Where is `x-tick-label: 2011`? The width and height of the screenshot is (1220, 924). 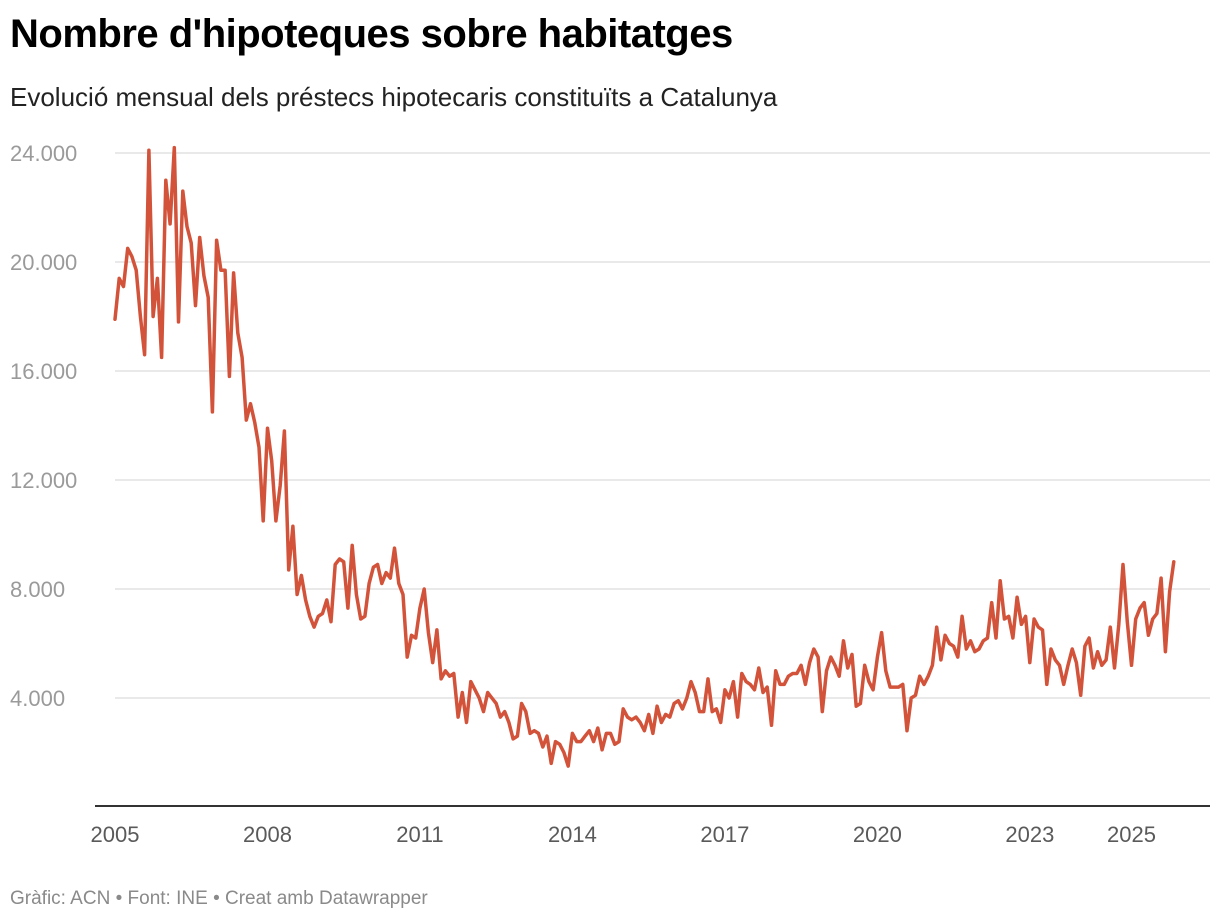
x-tick-label: 2011 is located at coordinates (419, 834).